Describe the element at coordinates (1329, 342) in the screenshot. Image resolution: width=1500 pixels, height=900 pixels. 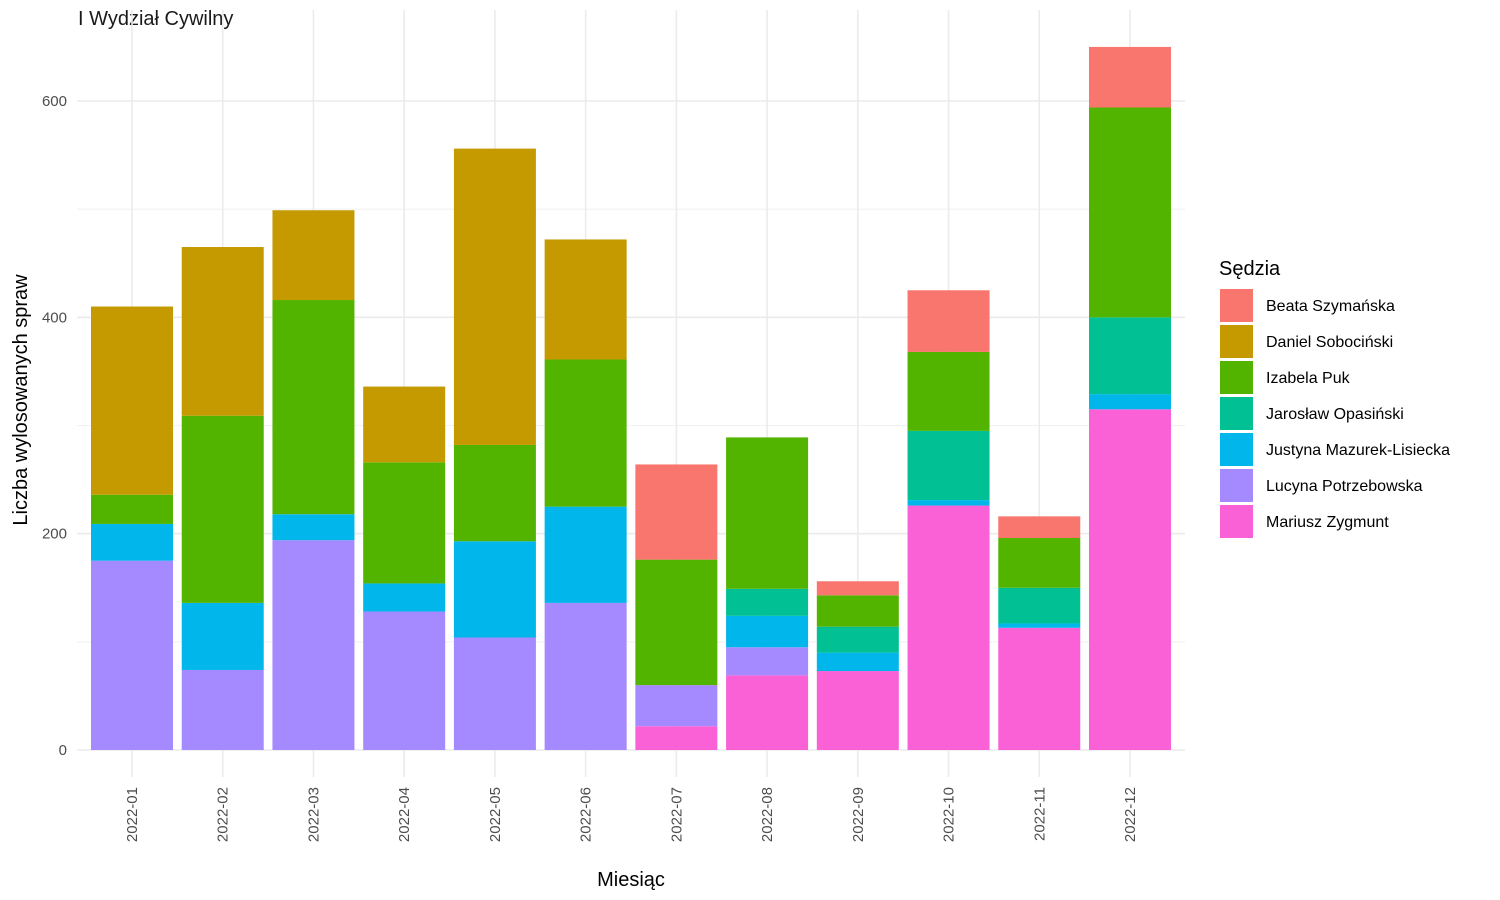
I see `legend-label: Daniel Sobociński` at that location.